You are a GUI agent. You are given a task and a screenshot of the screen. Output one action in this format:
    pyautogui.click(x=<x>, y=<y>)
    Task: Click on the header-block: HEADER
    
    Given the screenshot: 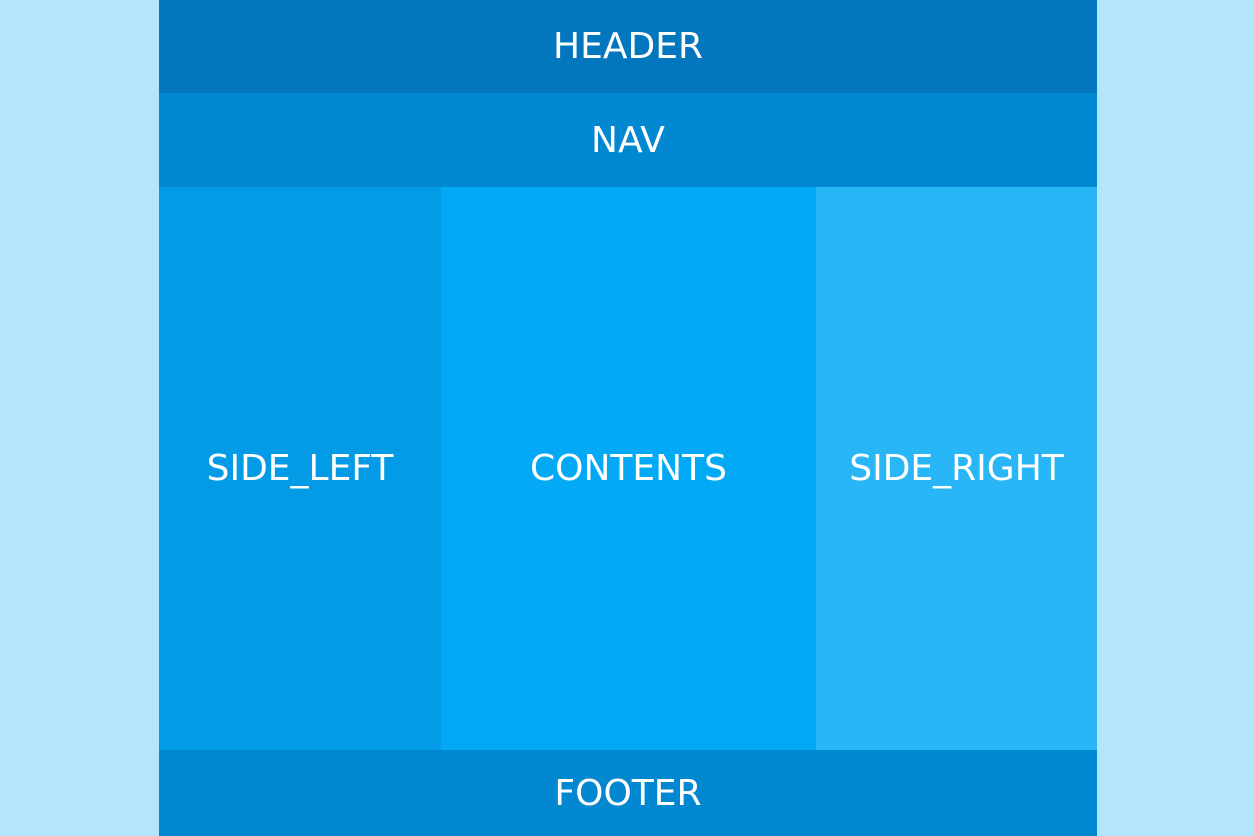 What is the action you would take?
    pyautogui.click(x=628, y=46)
    